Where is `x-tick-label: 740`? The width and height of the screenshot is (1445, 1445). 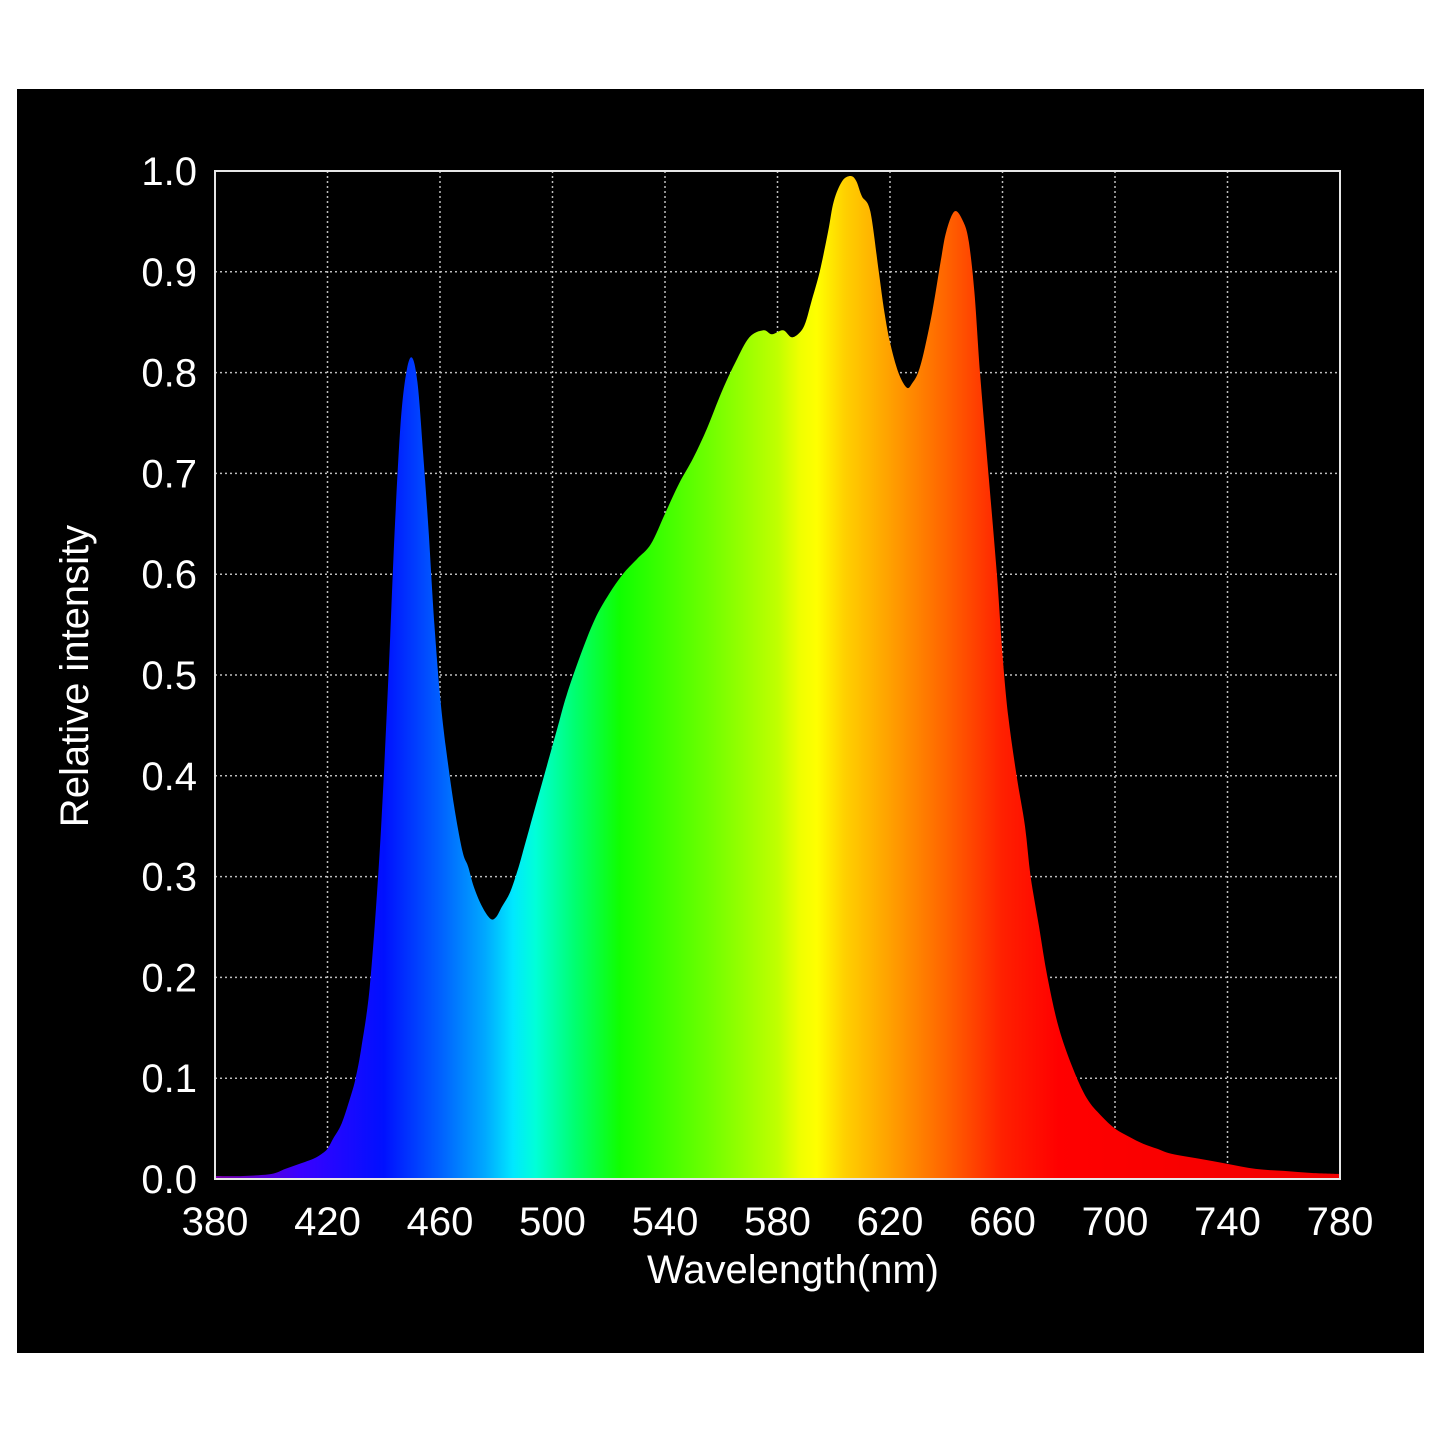 x-tick-label: 740 is located at coordinates (1227, 1222).